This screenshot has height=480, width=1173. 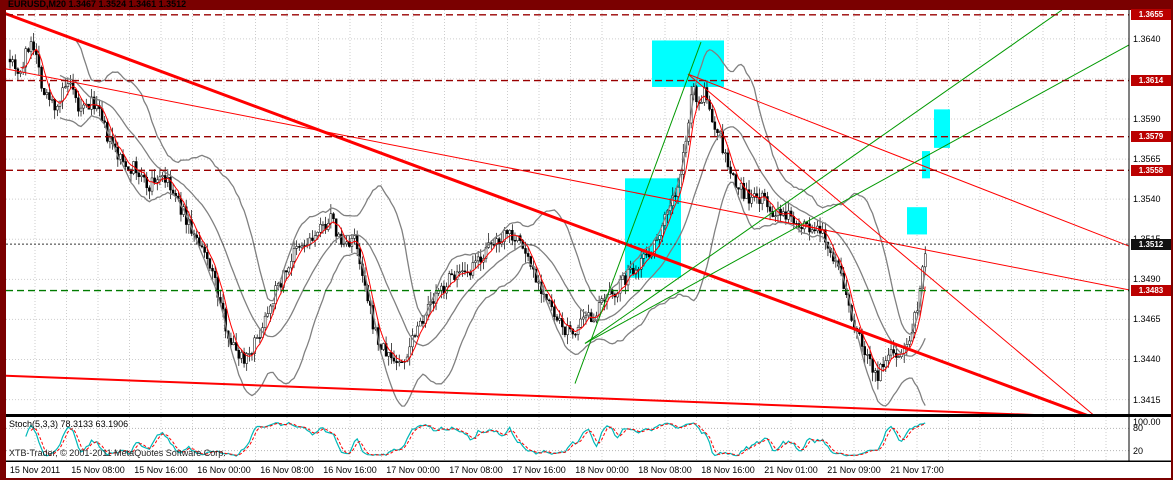 What do you see at coordinates (1147, 38) in the screenshot?
I see `price-axis-tick: 1.3640` at bounding box center [1147, 38].